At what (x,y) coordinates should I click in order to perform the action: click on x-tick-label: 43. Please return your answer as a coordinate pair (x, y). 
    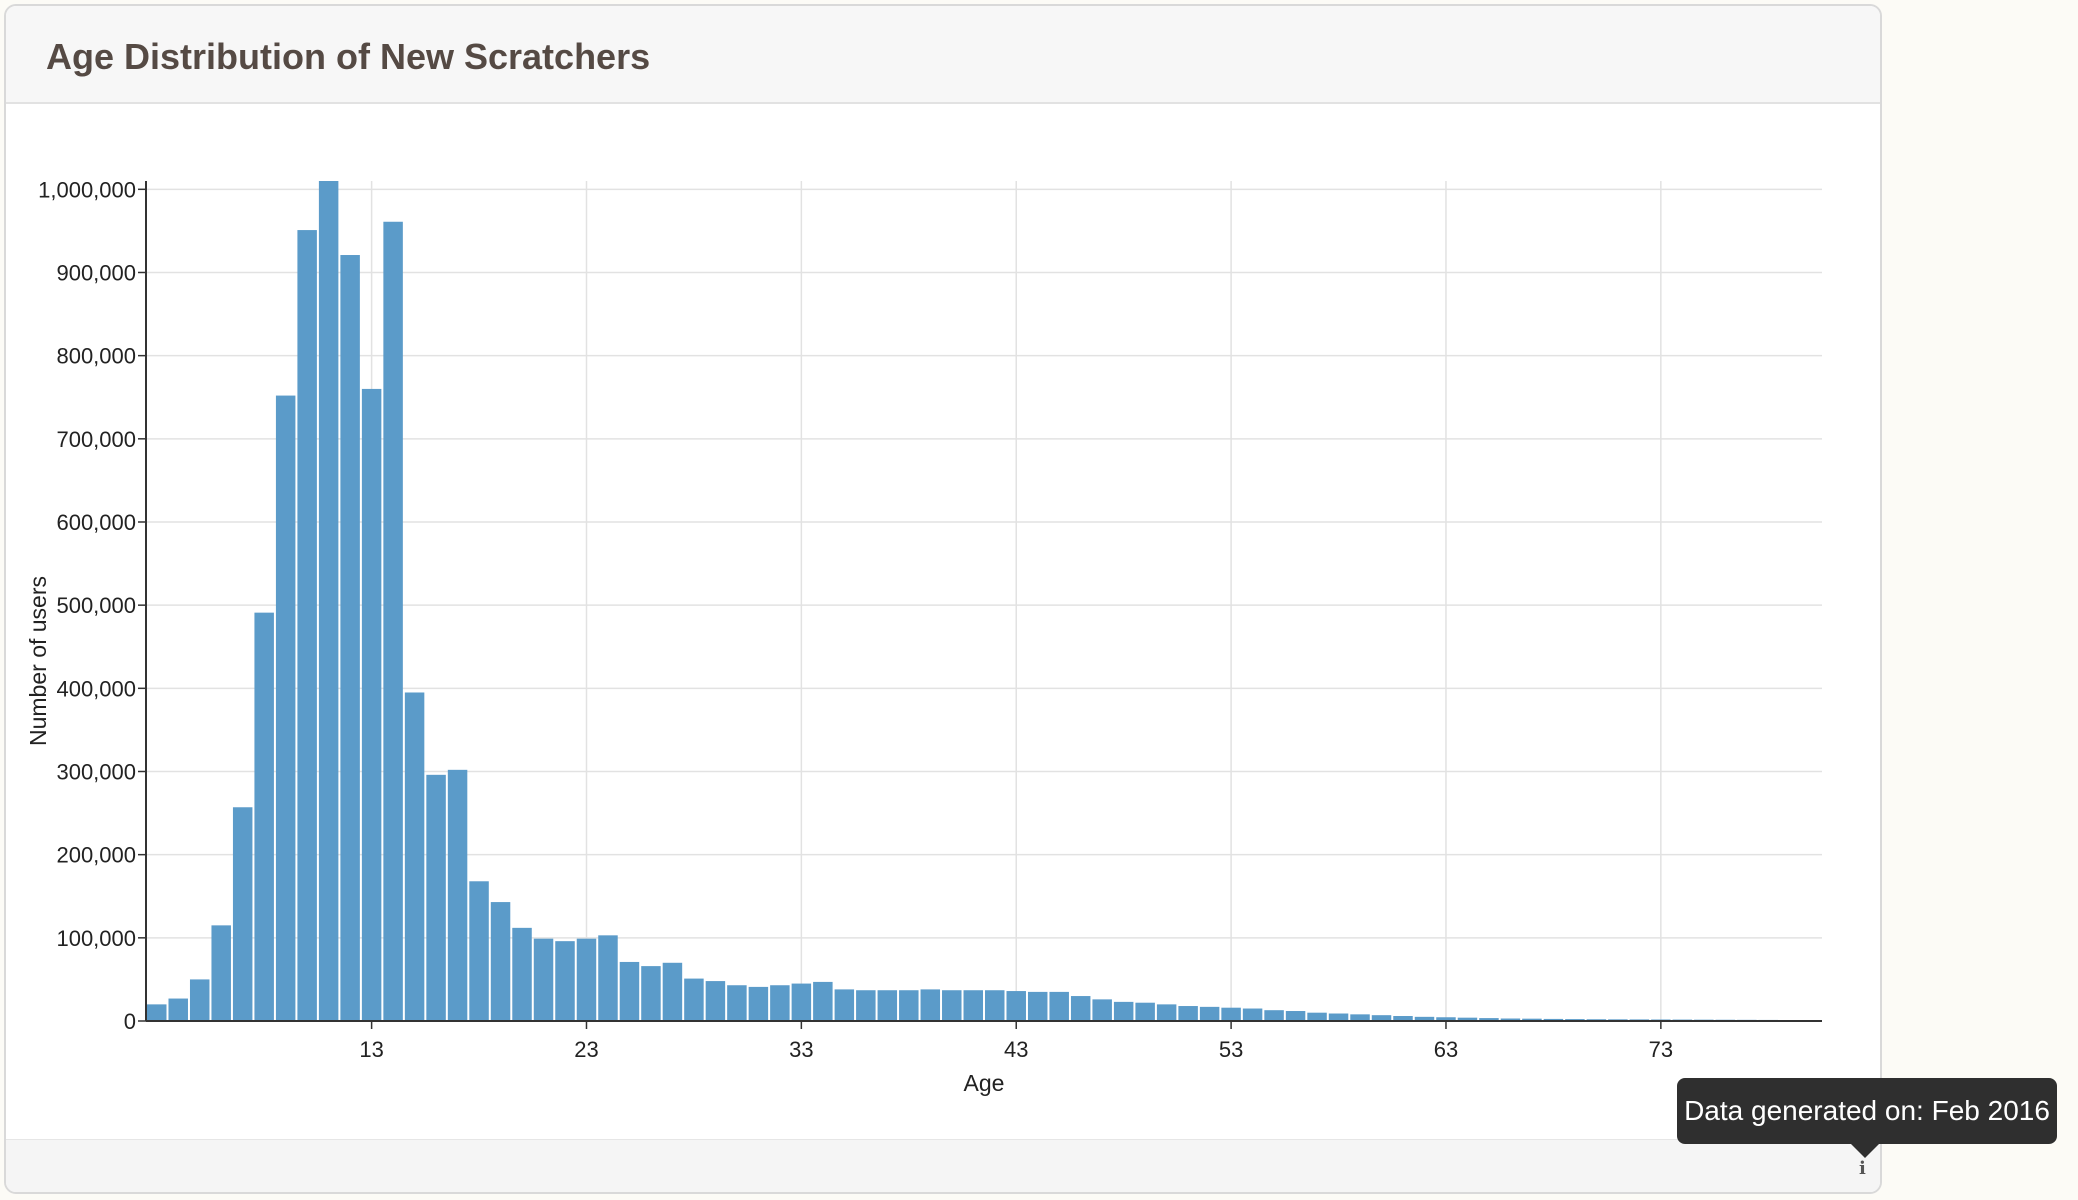
    Looking at the image, I should click on (1016, 1049).